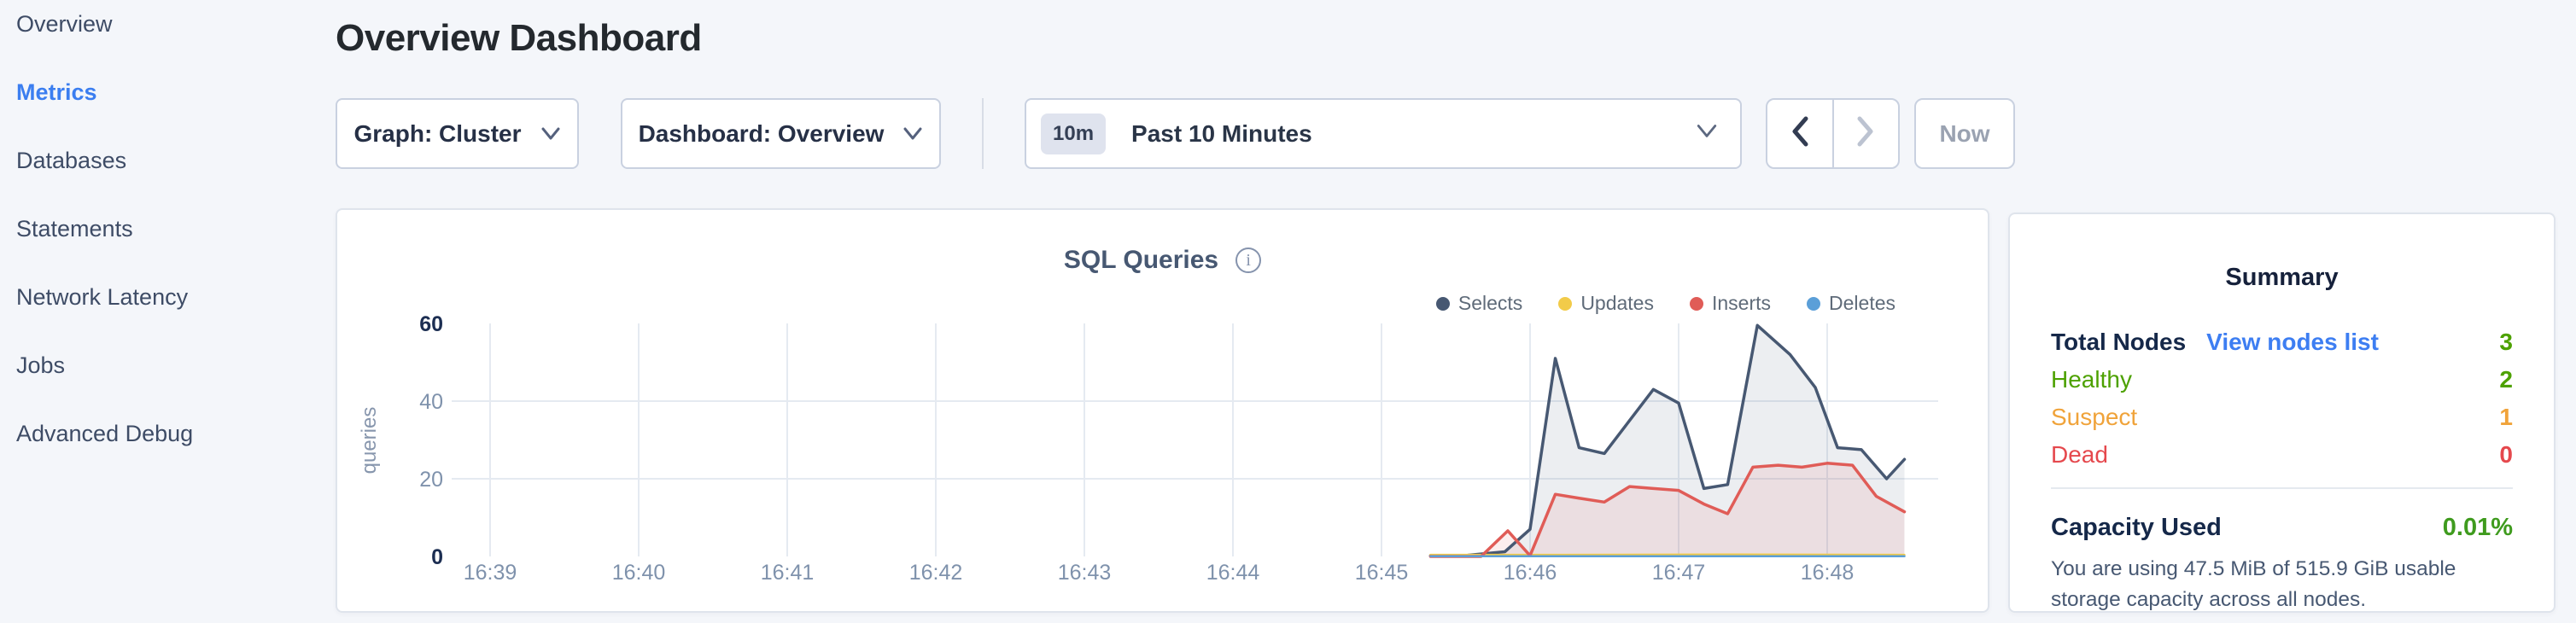 The height and width of the screenshot is (623, 2576). I want to click on info-icon: i, so click(1248, 260).